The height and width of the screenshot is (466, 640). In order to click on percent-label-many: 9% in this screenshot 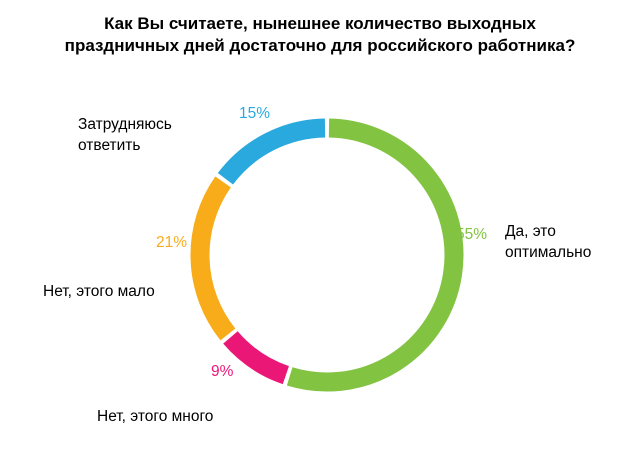, I will do `click(222, 371)`.